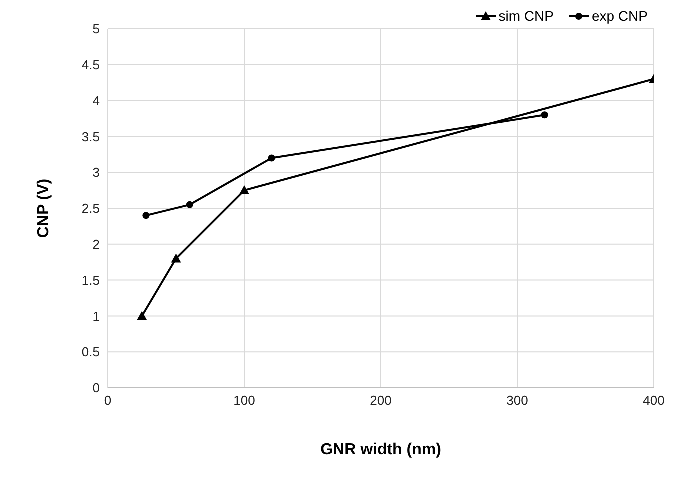 Image resolution: width=678 pixels, height=497 pixels. What do you see at coordinates (381, 400) in the screenshot?
I see `x-tick-label: 200` at bounding box center [381, 400].